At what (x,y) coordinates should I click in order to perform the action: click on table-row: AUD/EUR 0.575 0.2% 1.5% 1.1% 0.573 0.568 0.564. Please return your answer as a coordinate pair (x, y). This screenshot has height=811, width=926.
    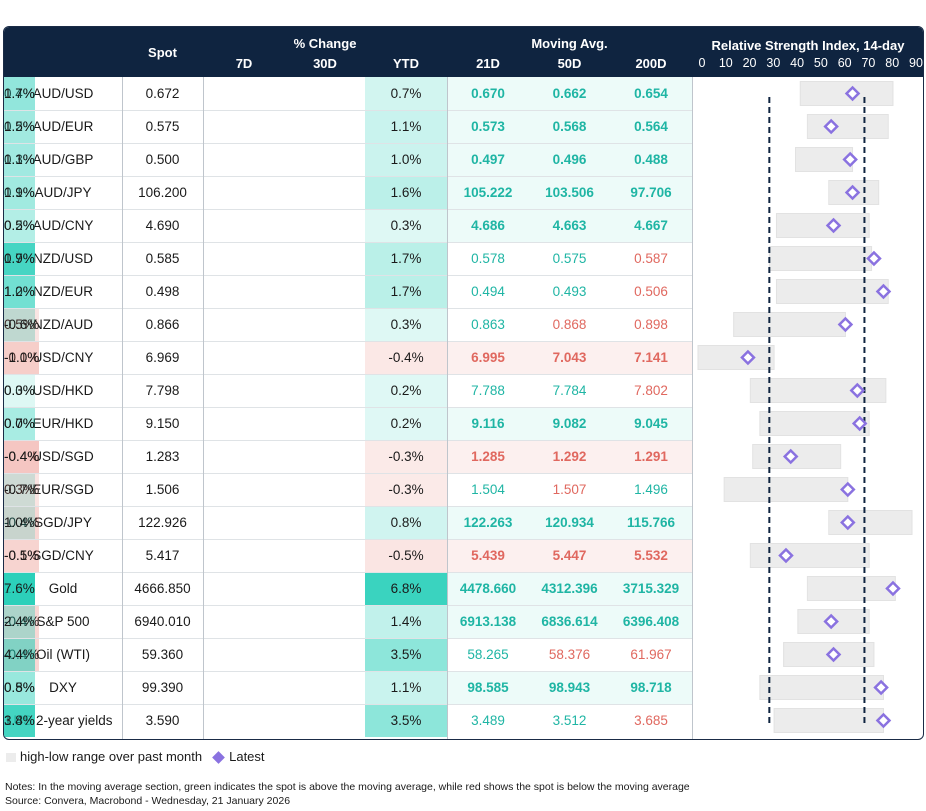
    Looking at the image, I should click on (463, 126).